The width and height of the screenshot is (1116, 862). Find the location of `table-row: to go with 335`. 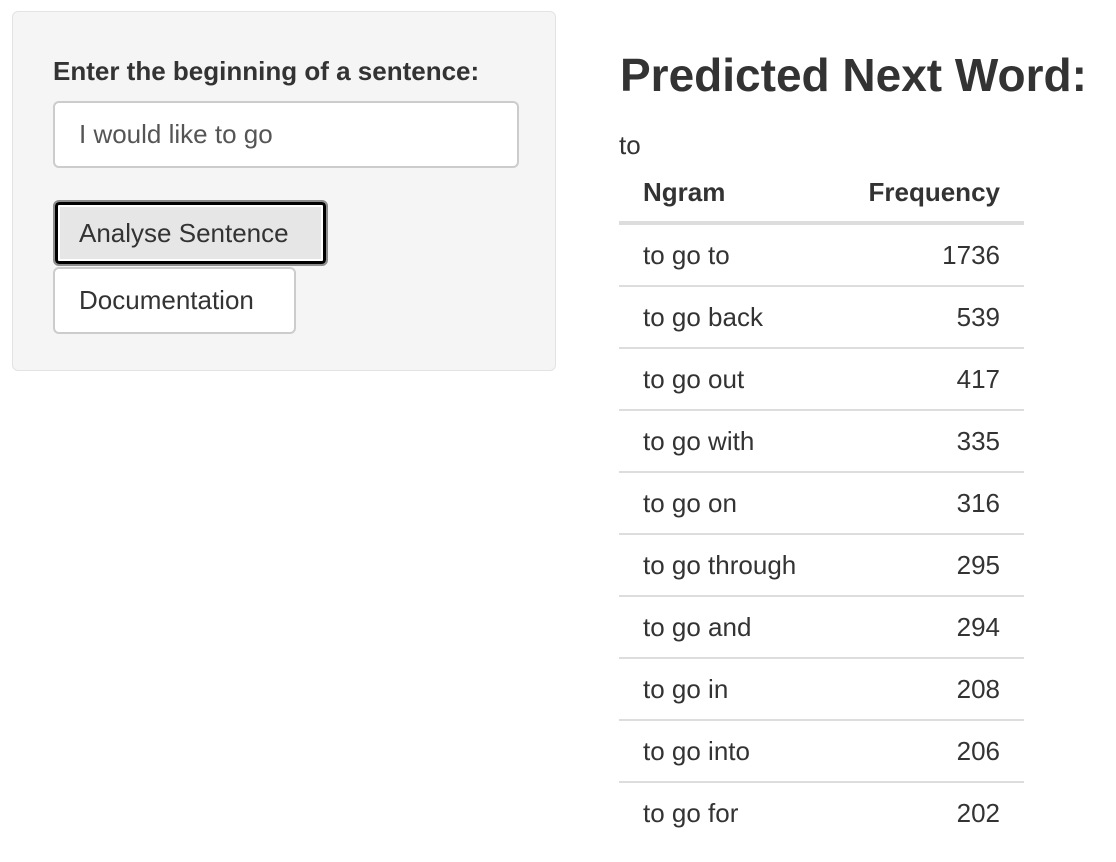

table-row: to go with 335 is located at coordinates (821, 440).